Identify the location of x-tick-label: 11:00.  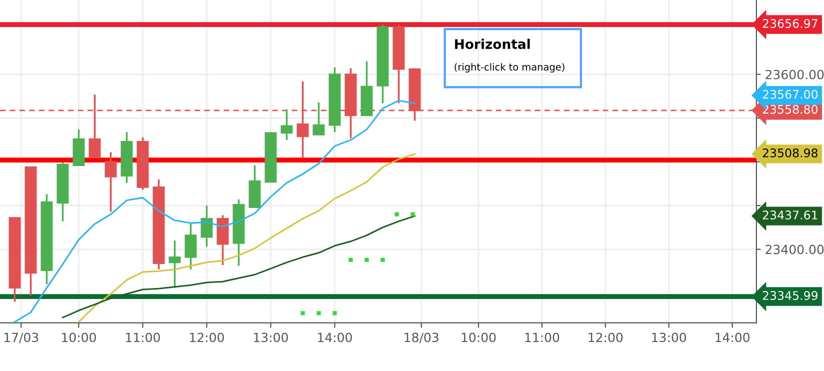
(143, 337).